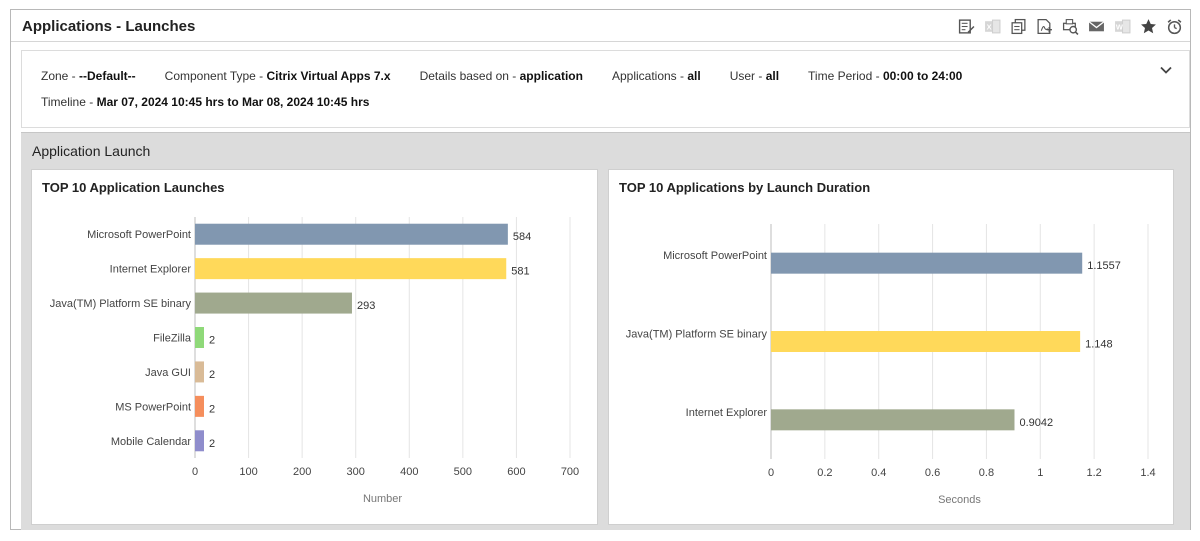 This screenshot has width=1200, height=541. What do you see at coordinates (153, 407) in the screenshot?
I see `category-label: MS PowerPoint` at bounding box center [153, 407].